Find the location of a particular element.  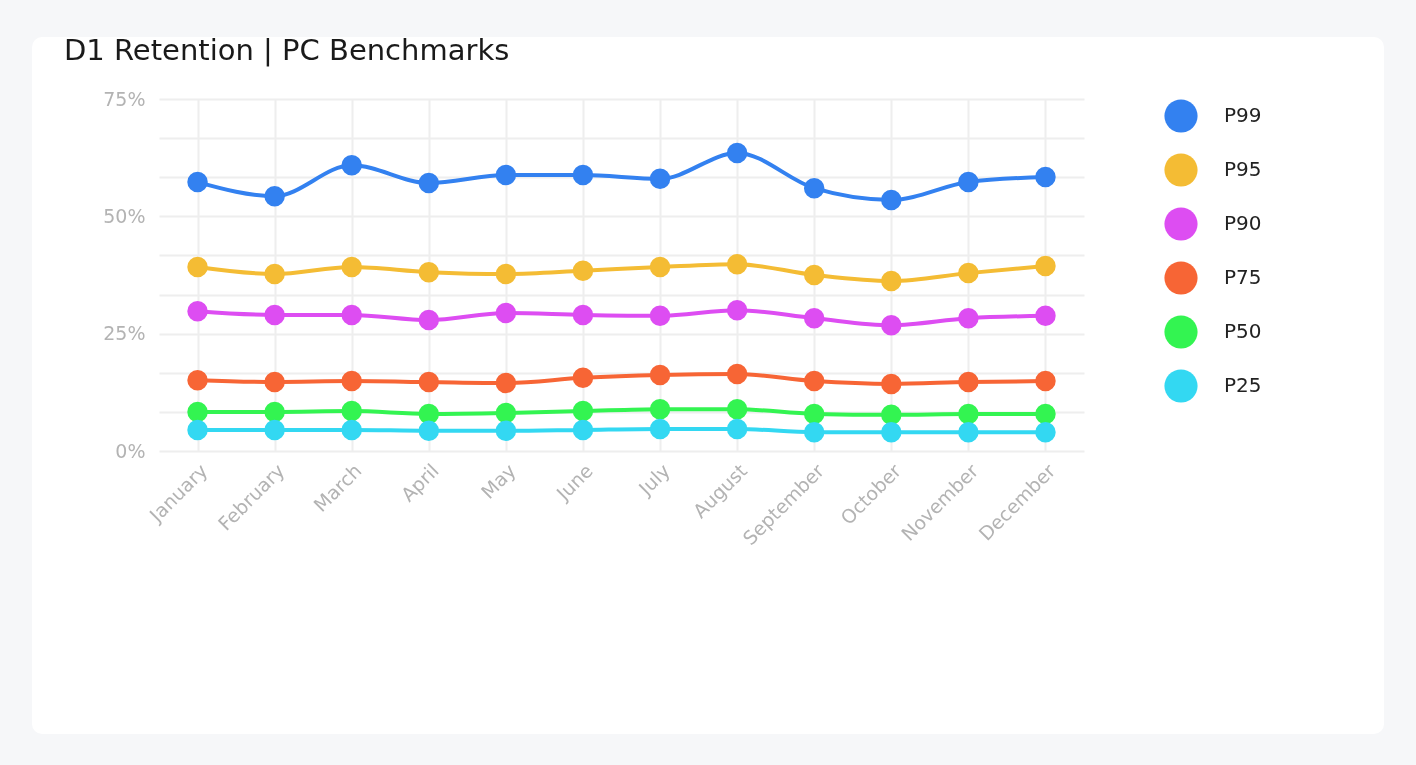

legend-label: P95 is located at coordinates (1243, 169).